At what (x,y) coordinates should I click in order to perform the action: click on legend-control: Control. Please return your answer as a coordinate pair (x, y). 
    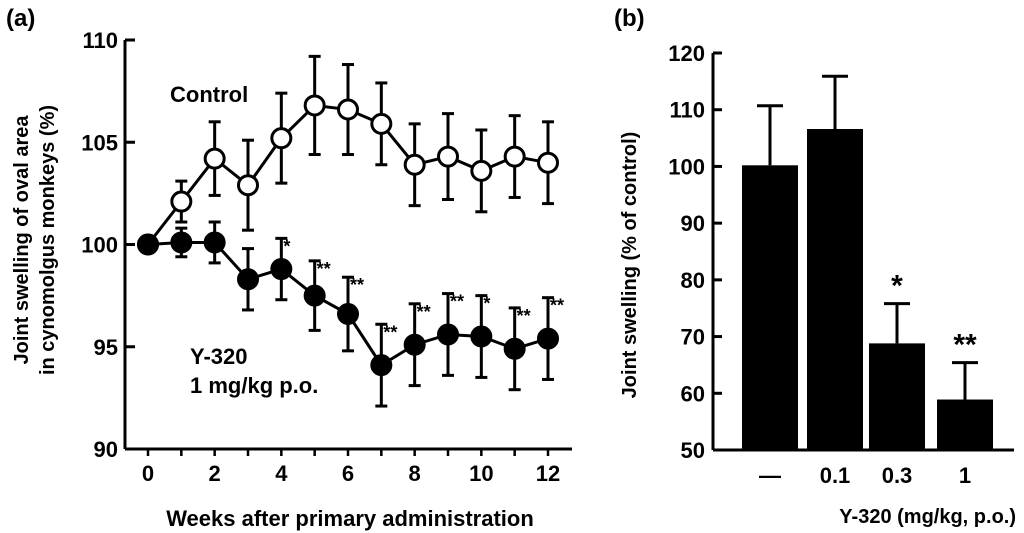
    Looking at the image, I should click on (209, 94).